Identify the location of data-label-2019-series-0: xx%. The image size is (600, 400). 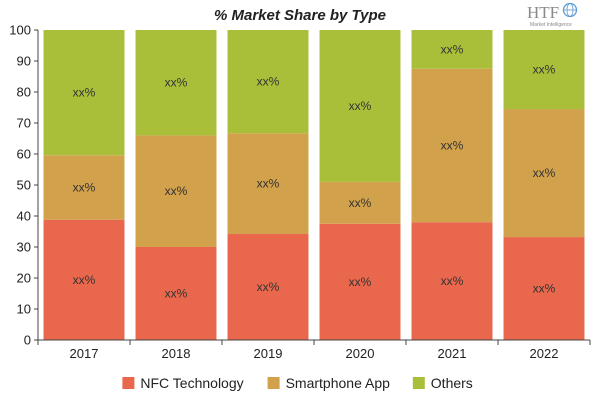
(268, 287).